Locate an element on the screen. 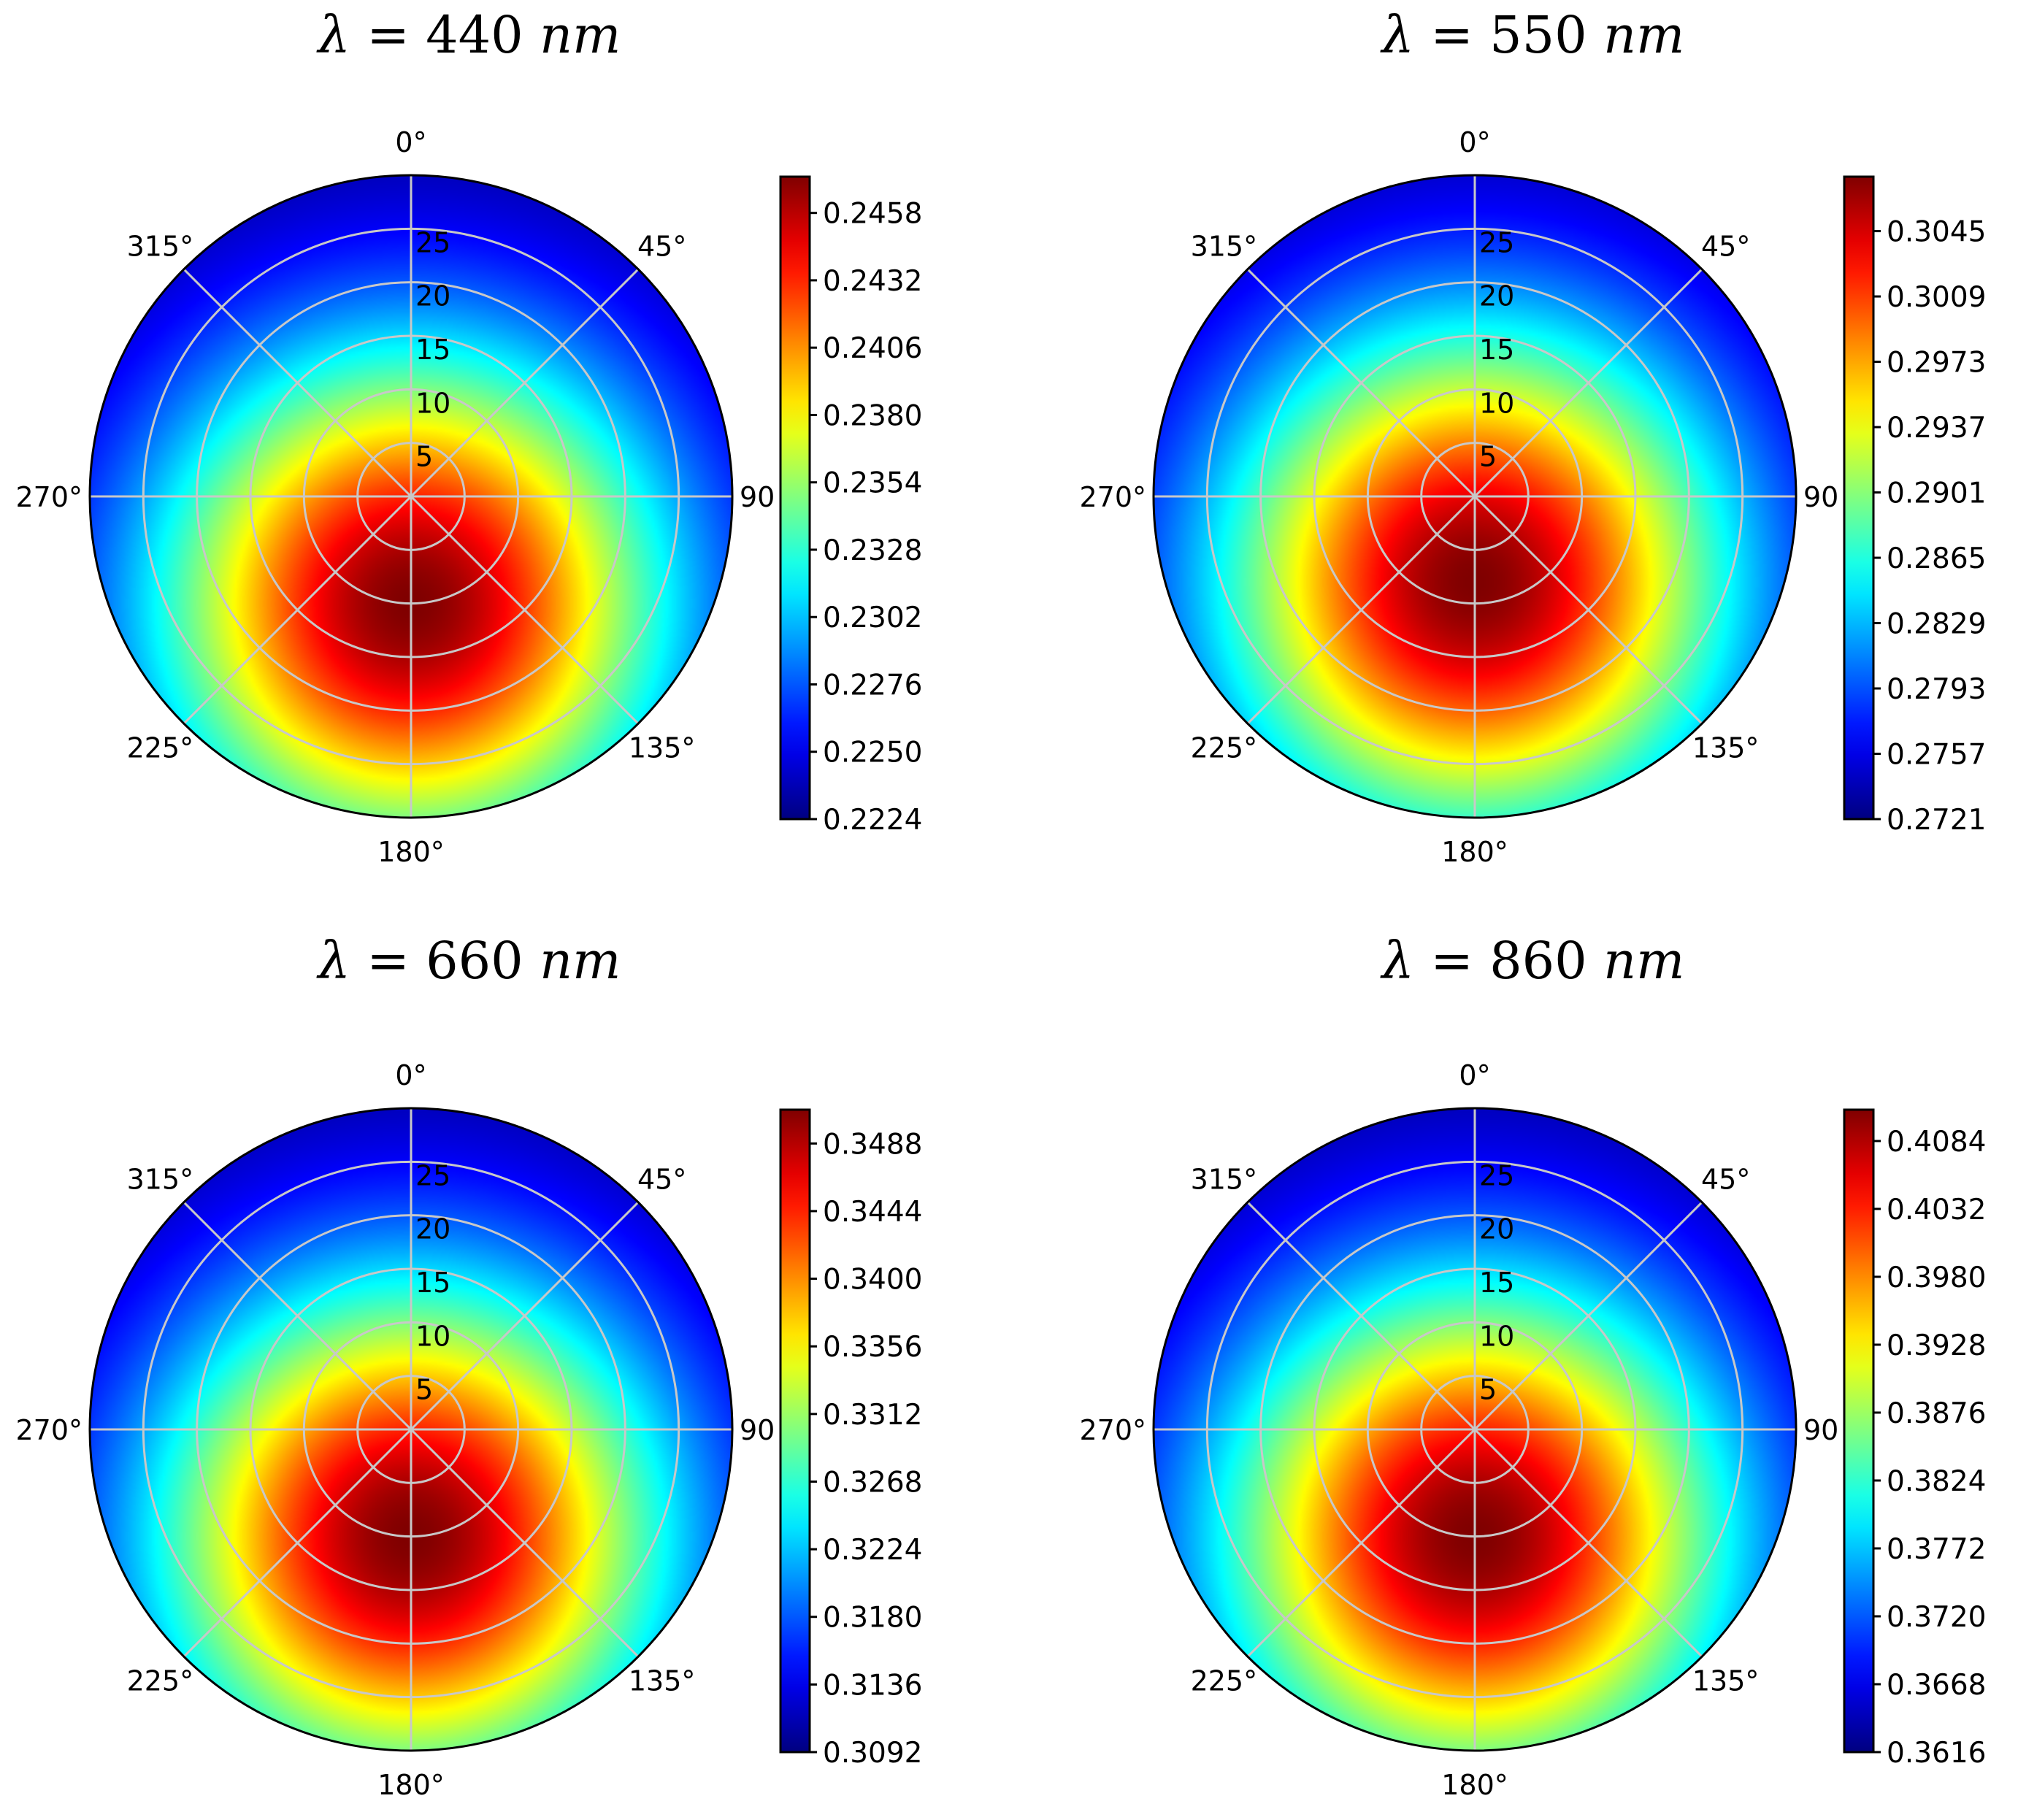 Image resolution: width=2018 pixels, height=1820 pixels. panel-title: λ = 860 nm is located at coordinates (1532, 961).